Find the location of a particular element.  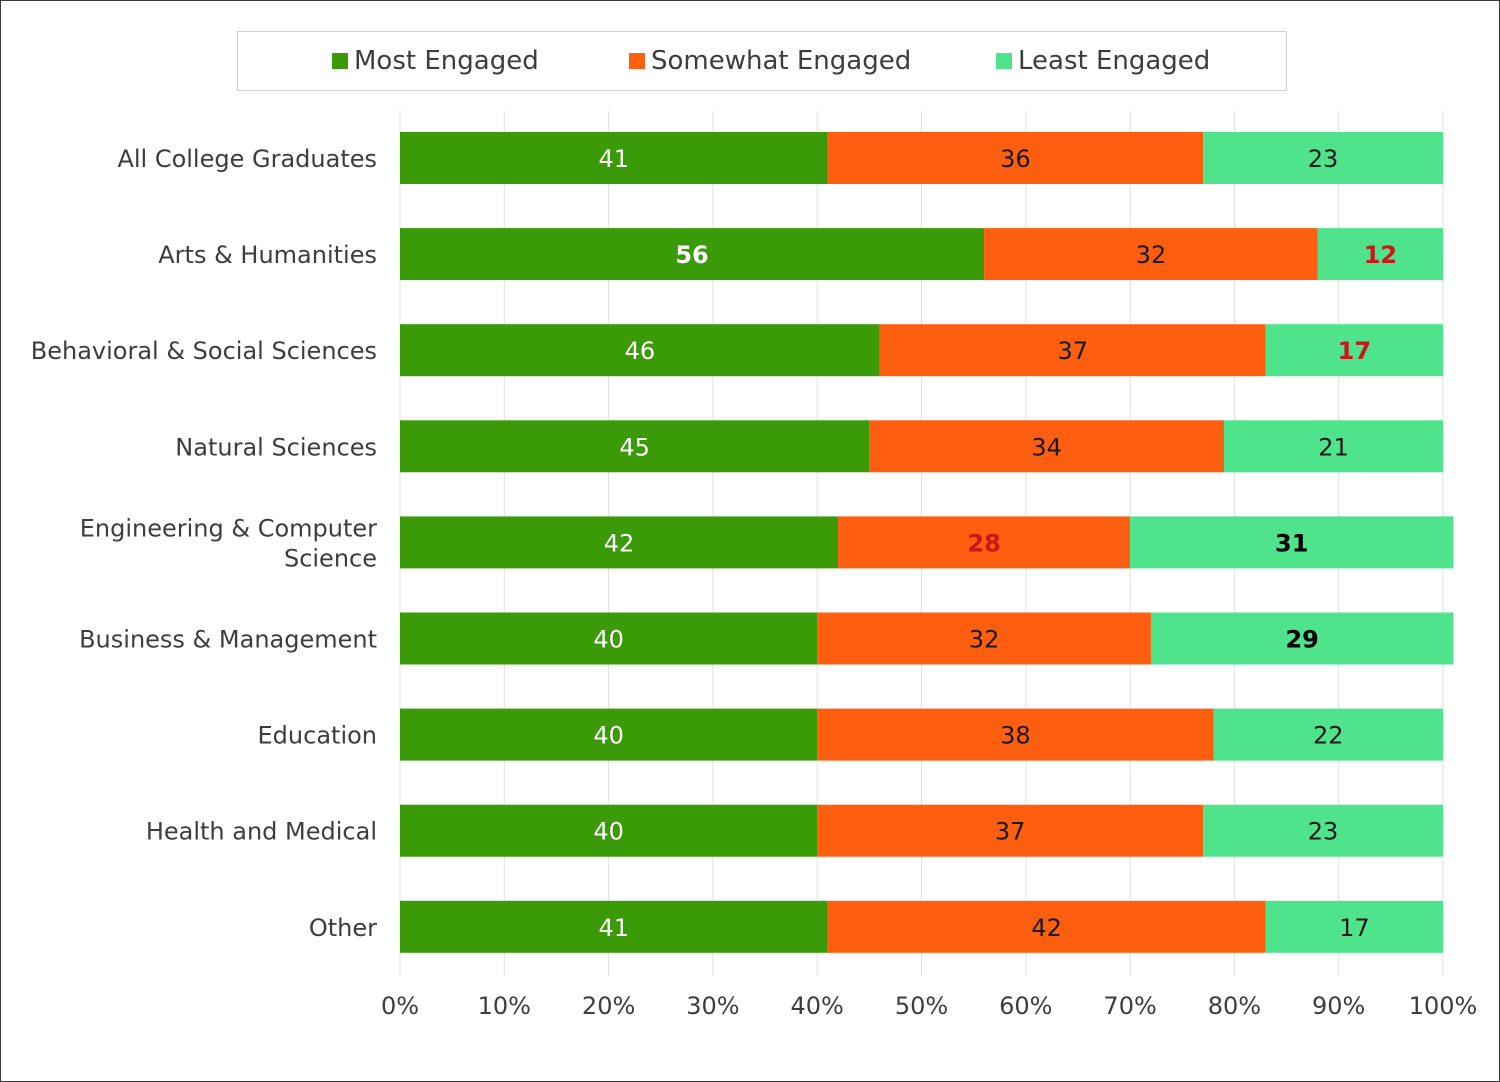

bar-value-label: 12 is located at coordinates (1380, 255).